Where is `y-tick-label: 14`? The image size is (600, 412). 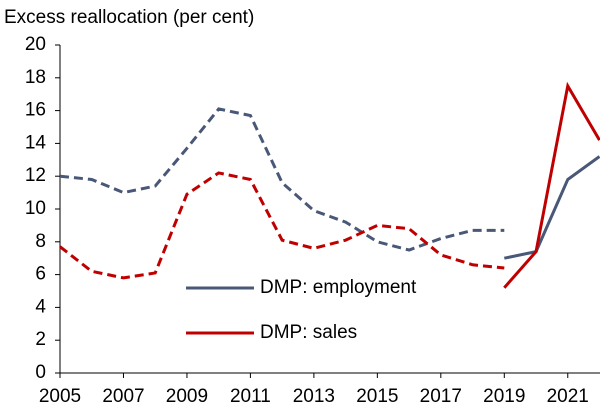 y-tick-label: 14 is located at coordinates (36, 142).